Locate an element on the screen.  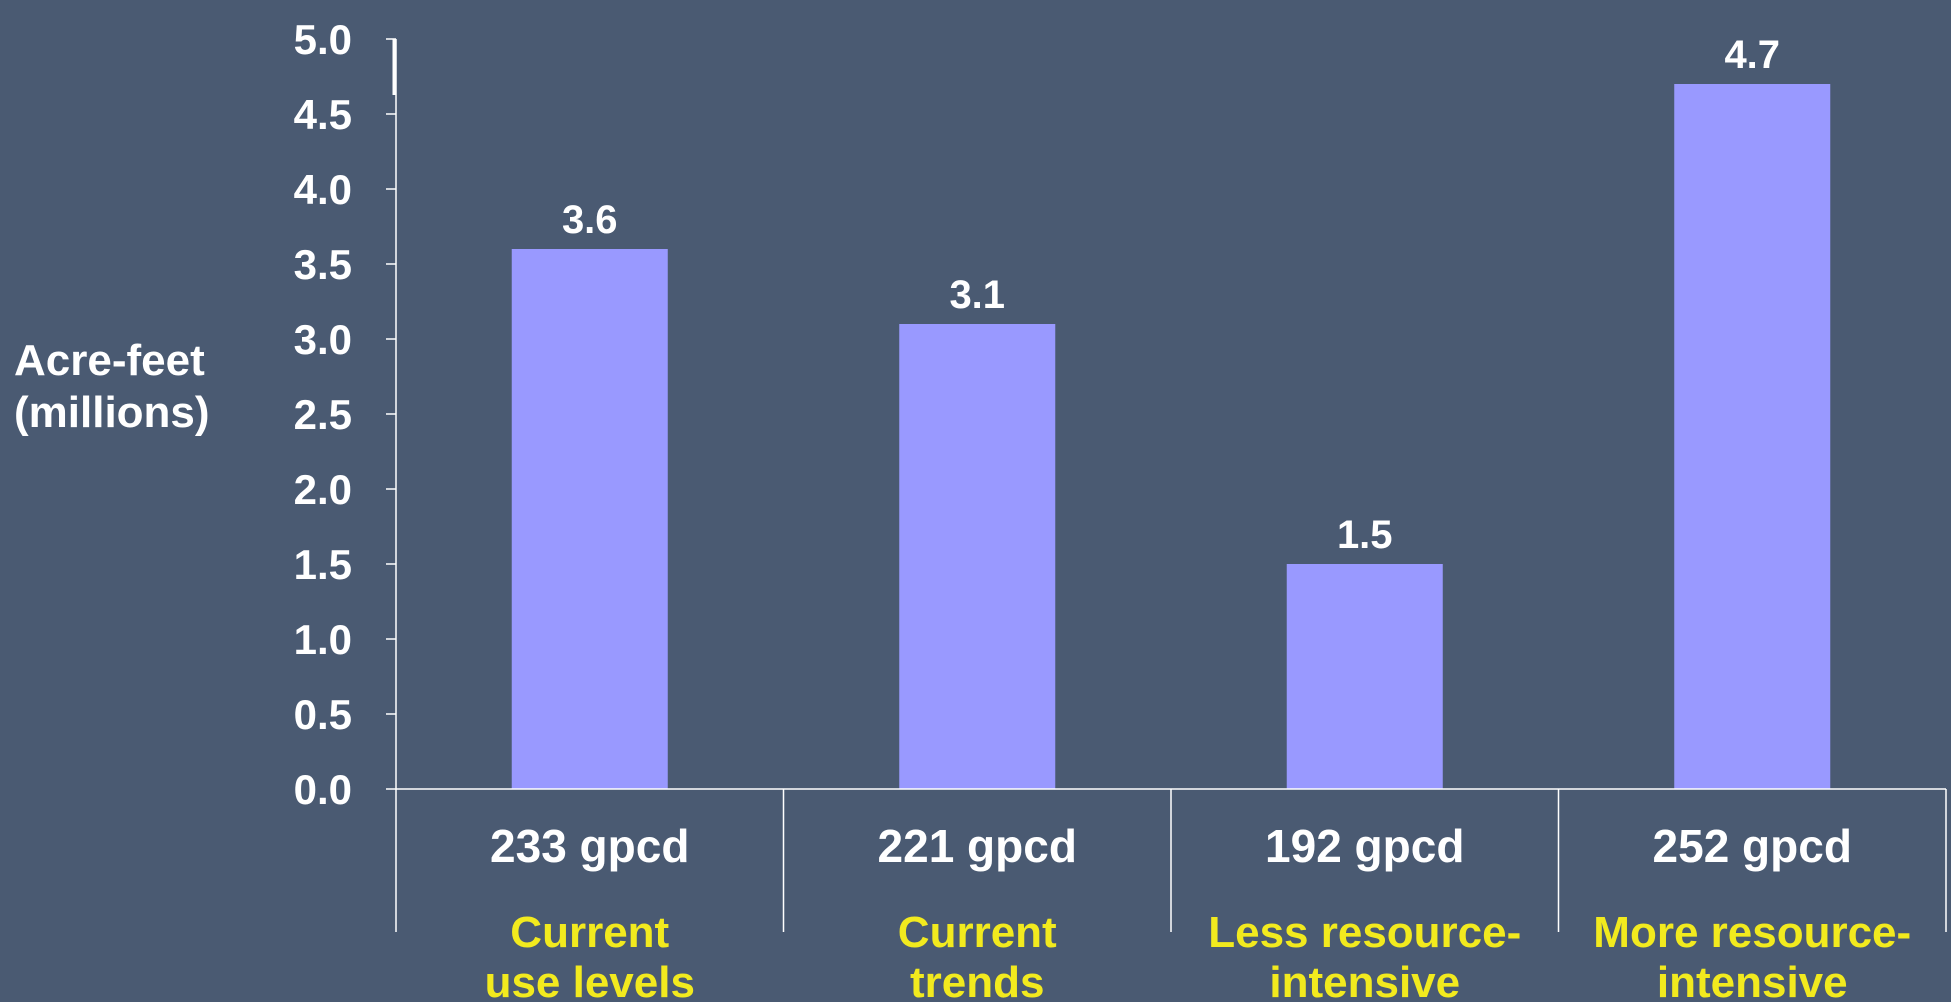
y-axis-label: Acre-feet(millions) is located at coordinates (112, 386).